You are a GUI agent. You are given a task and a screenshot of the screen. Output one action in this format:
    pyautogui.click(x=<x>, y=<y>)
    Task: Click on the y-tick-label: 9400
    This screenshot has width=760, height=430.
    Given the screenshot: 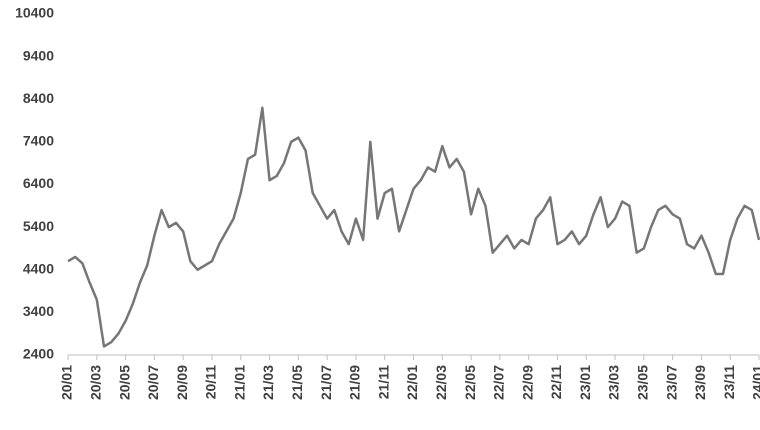 What is the action you would take?
    pyautogui.click(x=38, y=55)
    